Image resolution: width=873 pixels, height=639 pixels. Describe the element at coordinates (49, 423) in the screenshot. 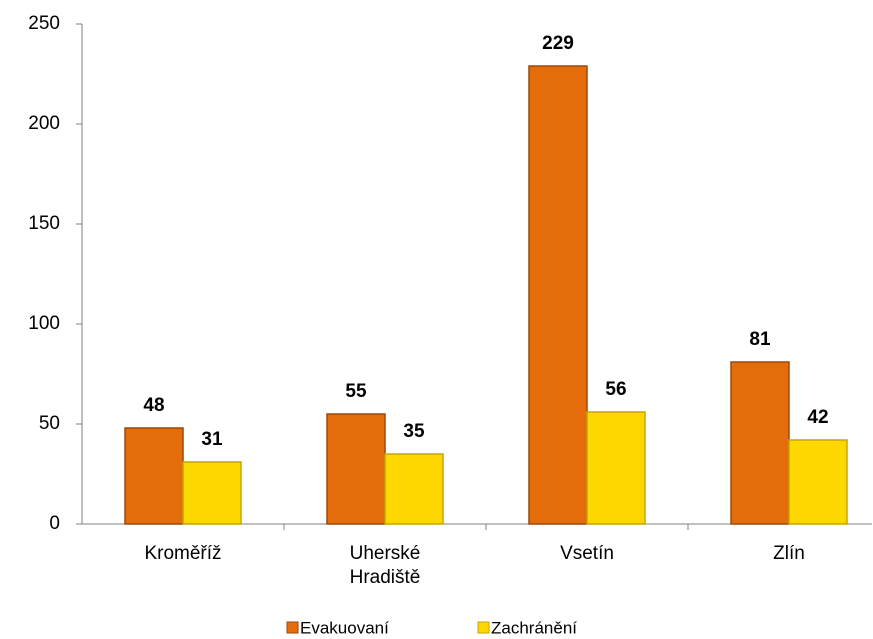

I see `y-tick-label: 50` at that location.